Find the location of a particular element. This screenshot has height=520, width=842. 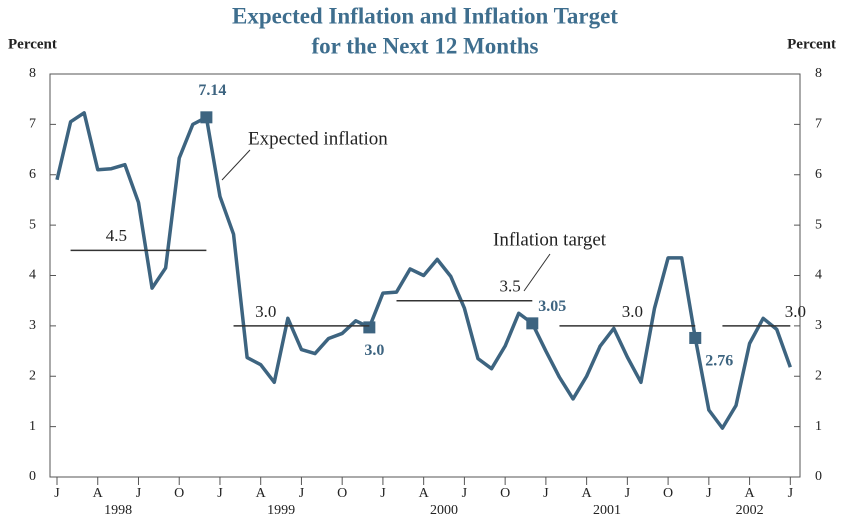

y2-tick-label: 0 is located at coordinates (818, 476).